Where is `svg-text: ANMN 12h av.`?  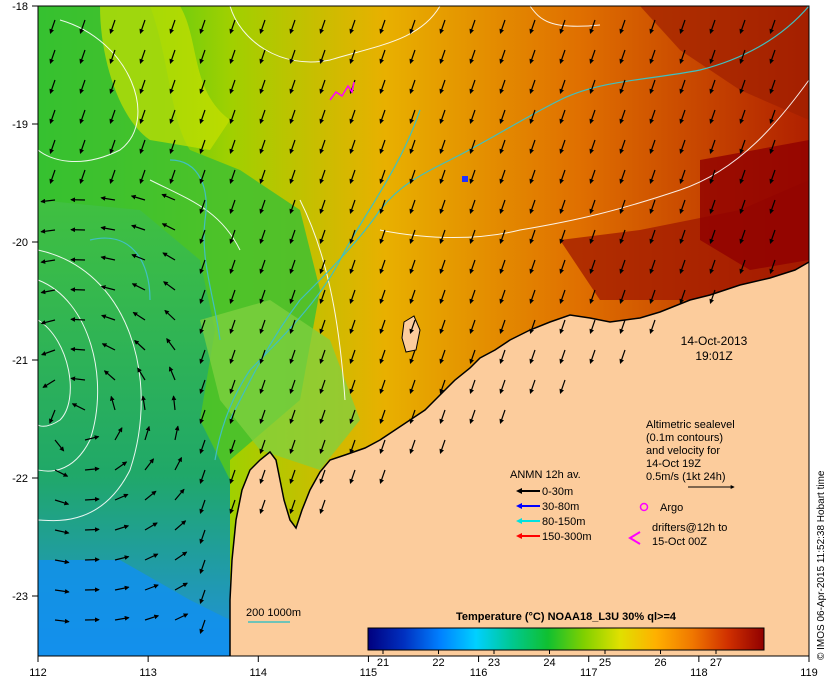
svg-text: ANMN 12h av. is located at coordinates (545, 475).